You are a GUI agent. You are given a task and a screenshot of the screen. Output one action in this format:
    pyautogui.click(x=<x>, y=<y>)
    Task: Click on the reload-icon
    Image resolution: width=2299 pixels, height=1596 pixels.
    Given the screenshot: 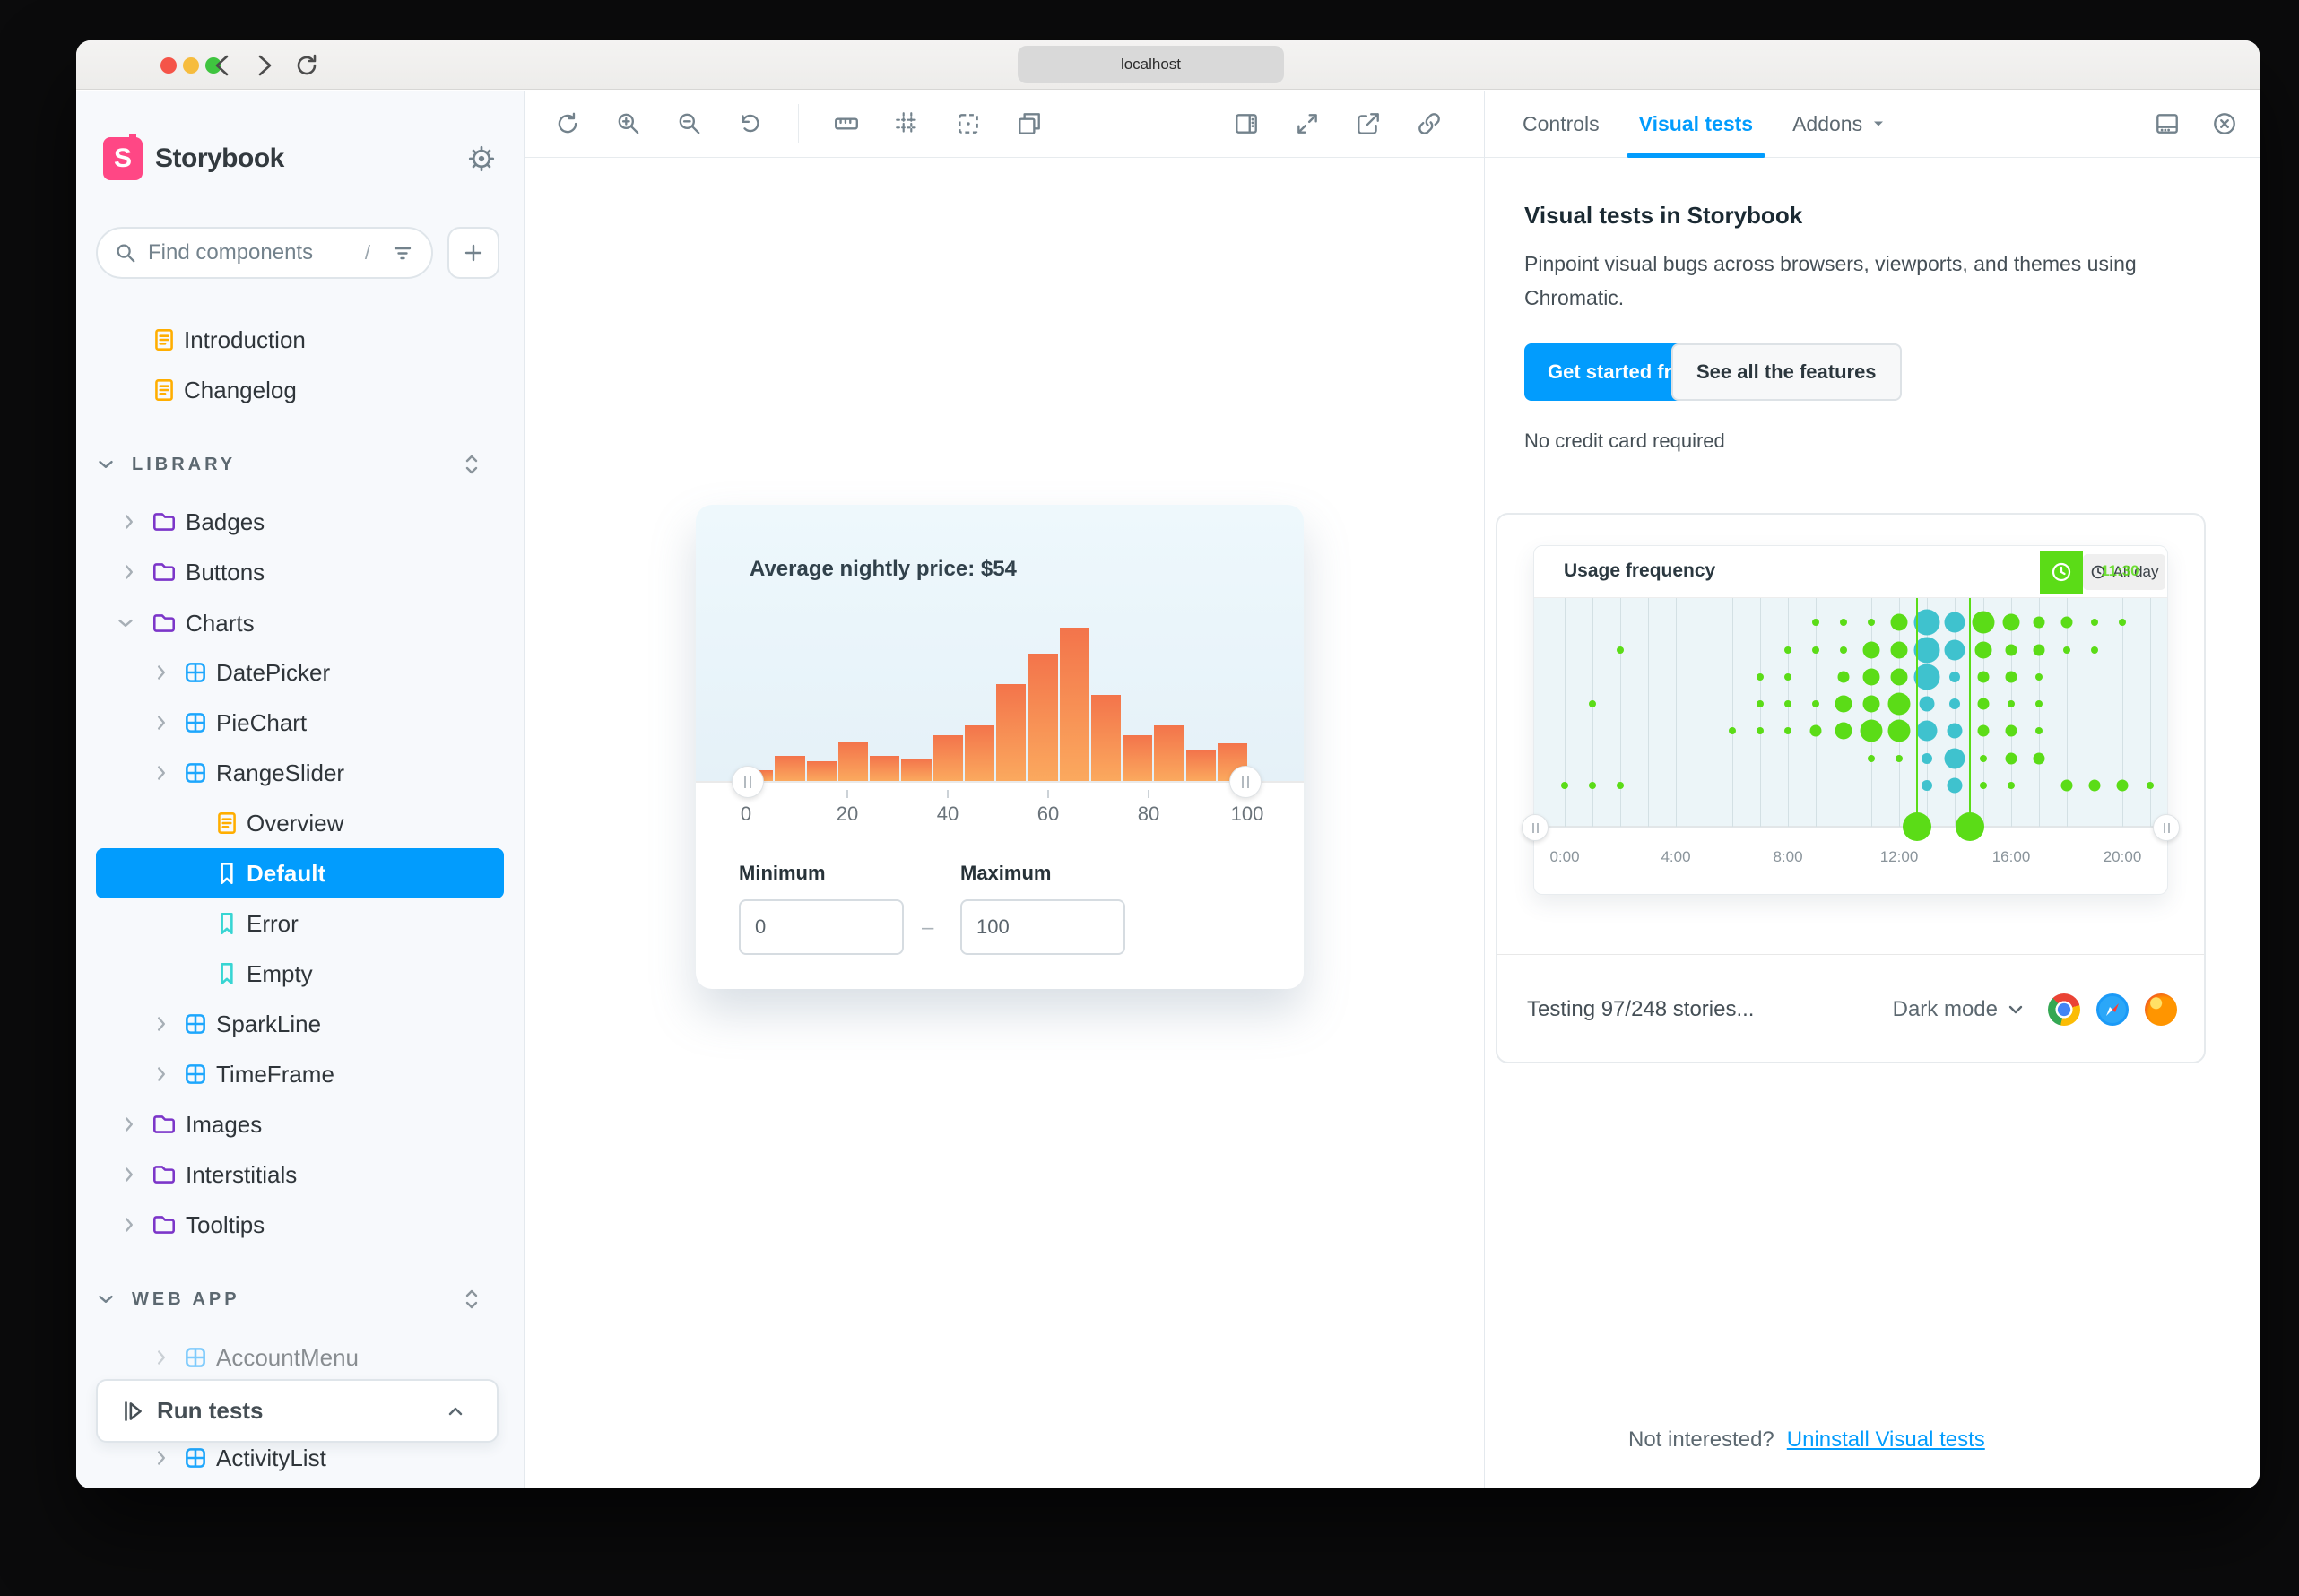 What is the action you would take?
    pyautogui.click(x=306, y=65)
    